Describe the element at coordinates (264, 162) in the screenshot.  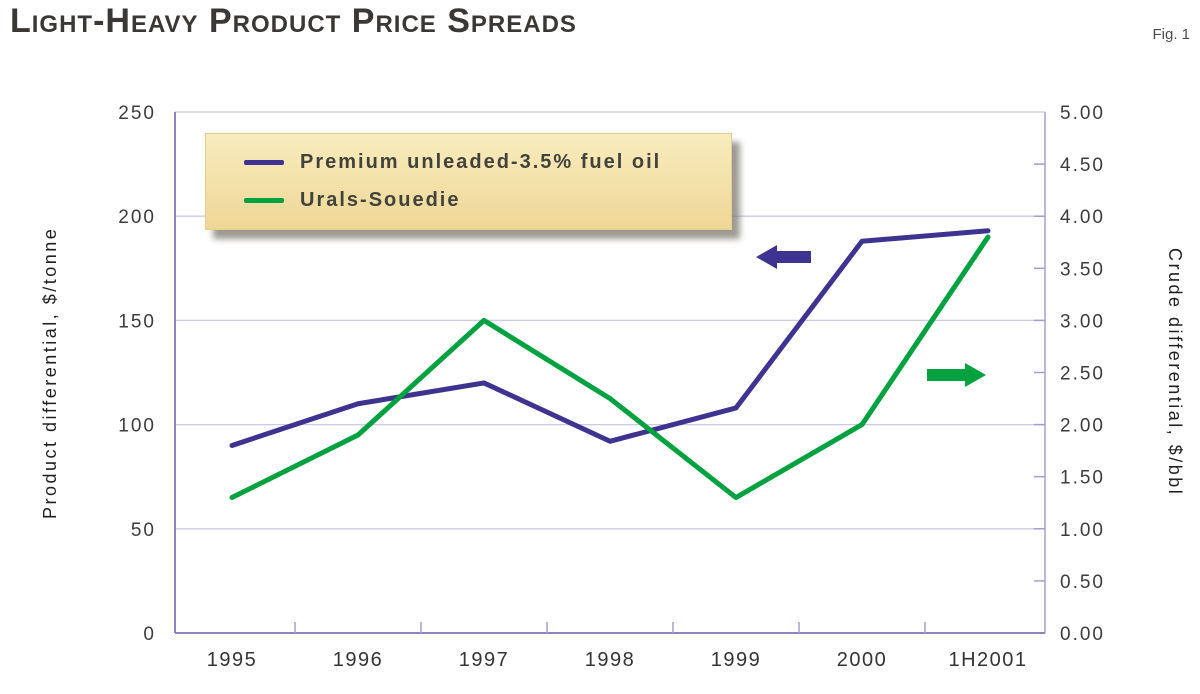
I see `series-swatch-premium-unleaded` at that location.